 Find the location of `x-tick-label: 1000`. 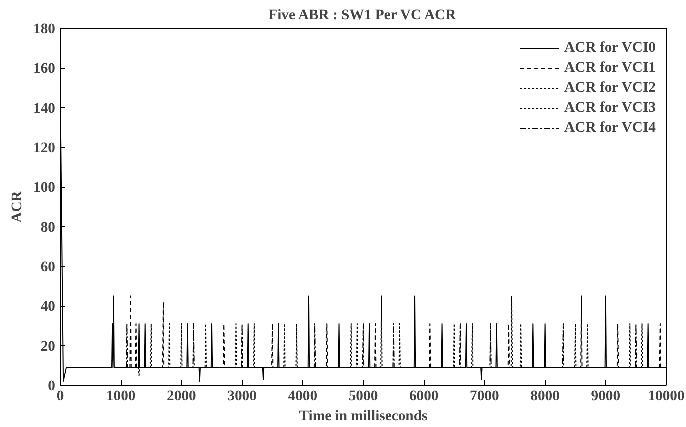

x-tick-label: 1000 is located at coordinates (121, 396).